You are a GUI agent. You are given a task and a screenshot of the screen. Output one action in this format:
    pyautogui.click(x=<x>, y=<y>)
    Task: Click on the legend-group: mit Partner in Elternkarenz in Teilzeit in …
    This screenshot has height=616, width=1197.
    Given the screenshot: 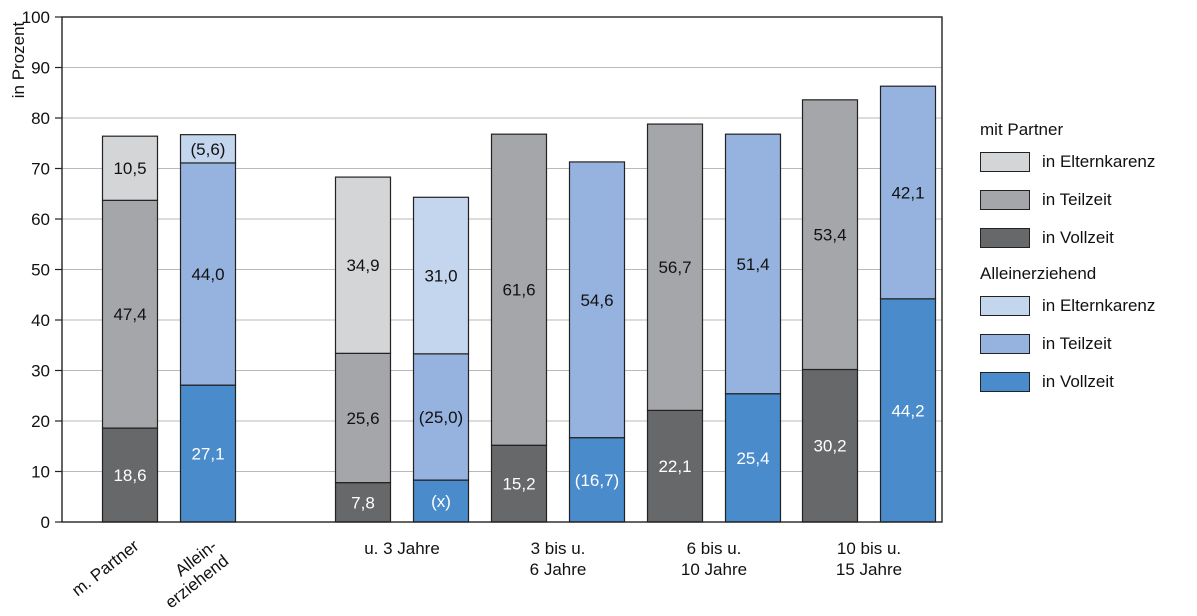 What is the action you would take?
    pyautogui.click(x=1087, y=184)
    